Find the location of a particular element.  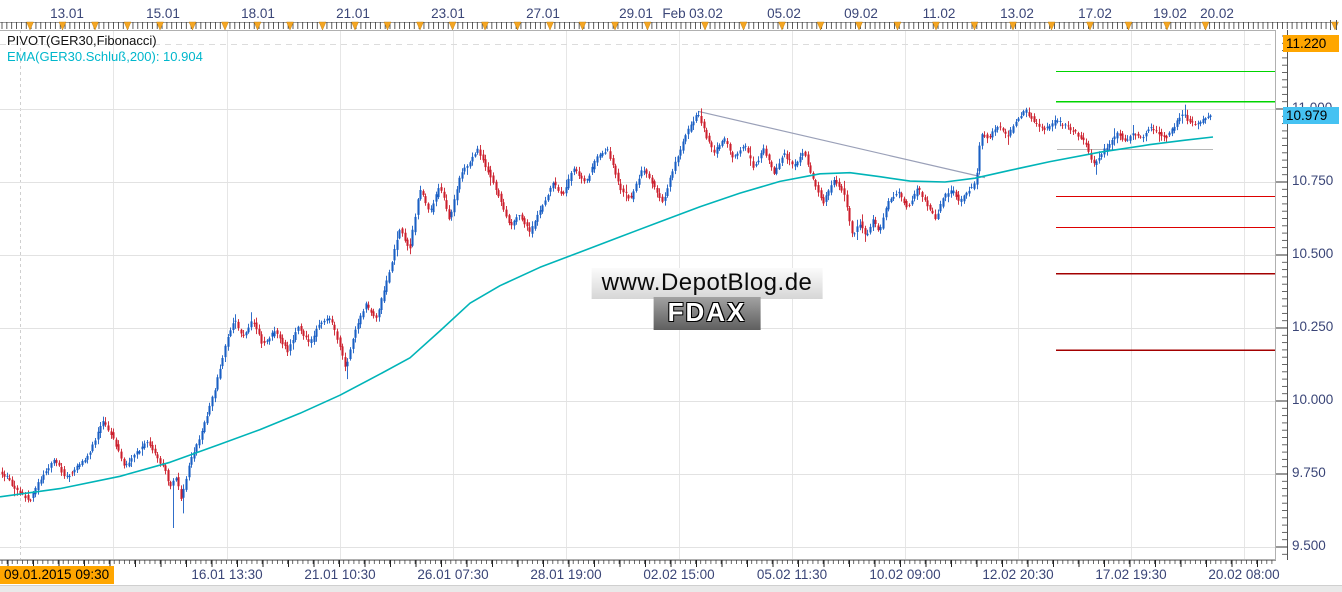

top-axis-date-label: 09.02 is located at coordinates (861, 13).